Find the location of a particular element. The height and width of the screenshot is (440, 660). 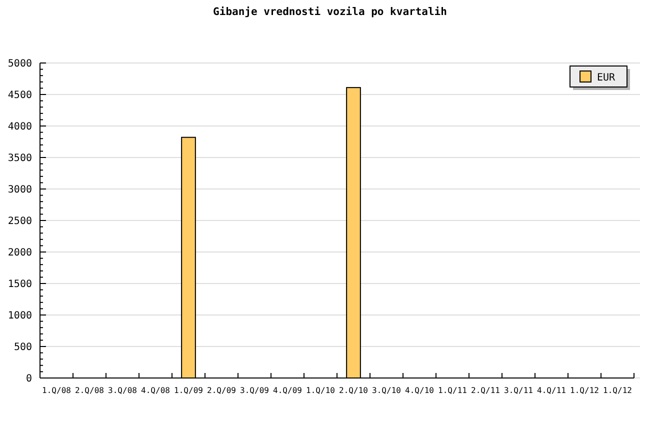

x-tick-label: 3.Q/10 is located at coordinates (387, 390).